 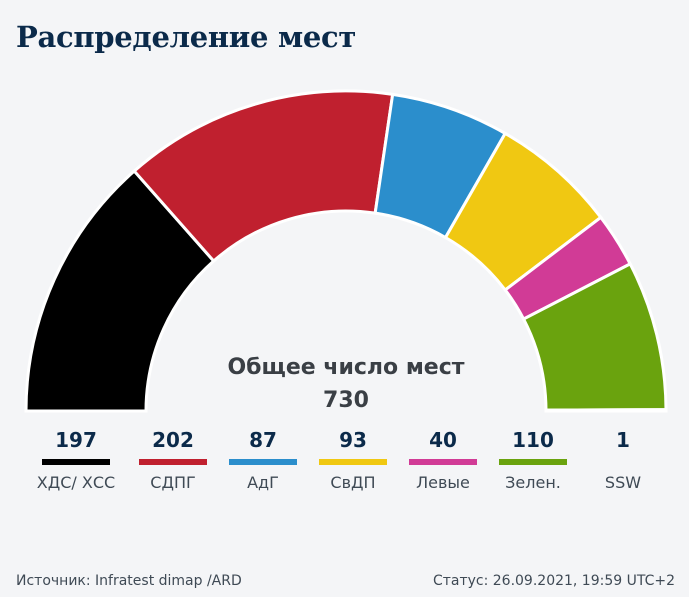 I want to click on legend-label: Зелен., so click(x=533, y=482).